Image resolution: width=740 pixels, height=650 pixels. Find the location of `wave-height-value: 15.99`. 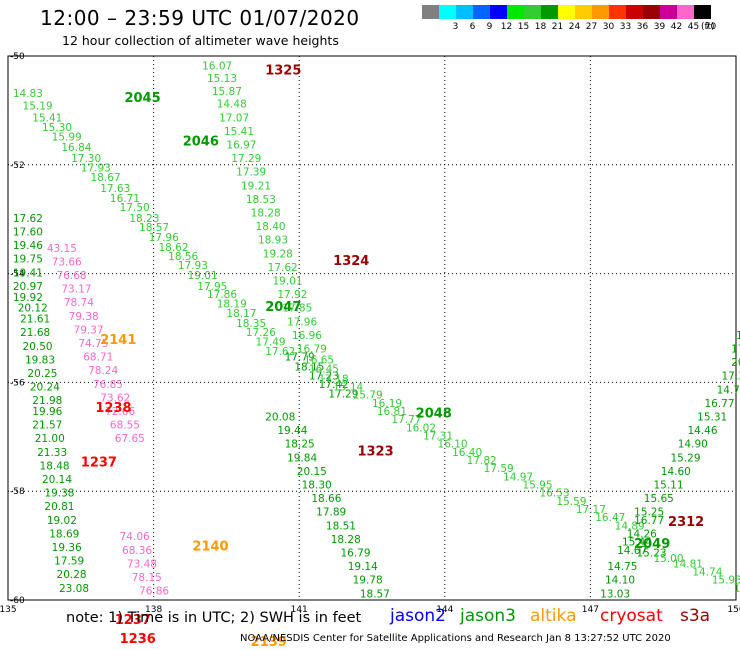

wave-height-value: 15.99 is located at coordinates (67, 137).